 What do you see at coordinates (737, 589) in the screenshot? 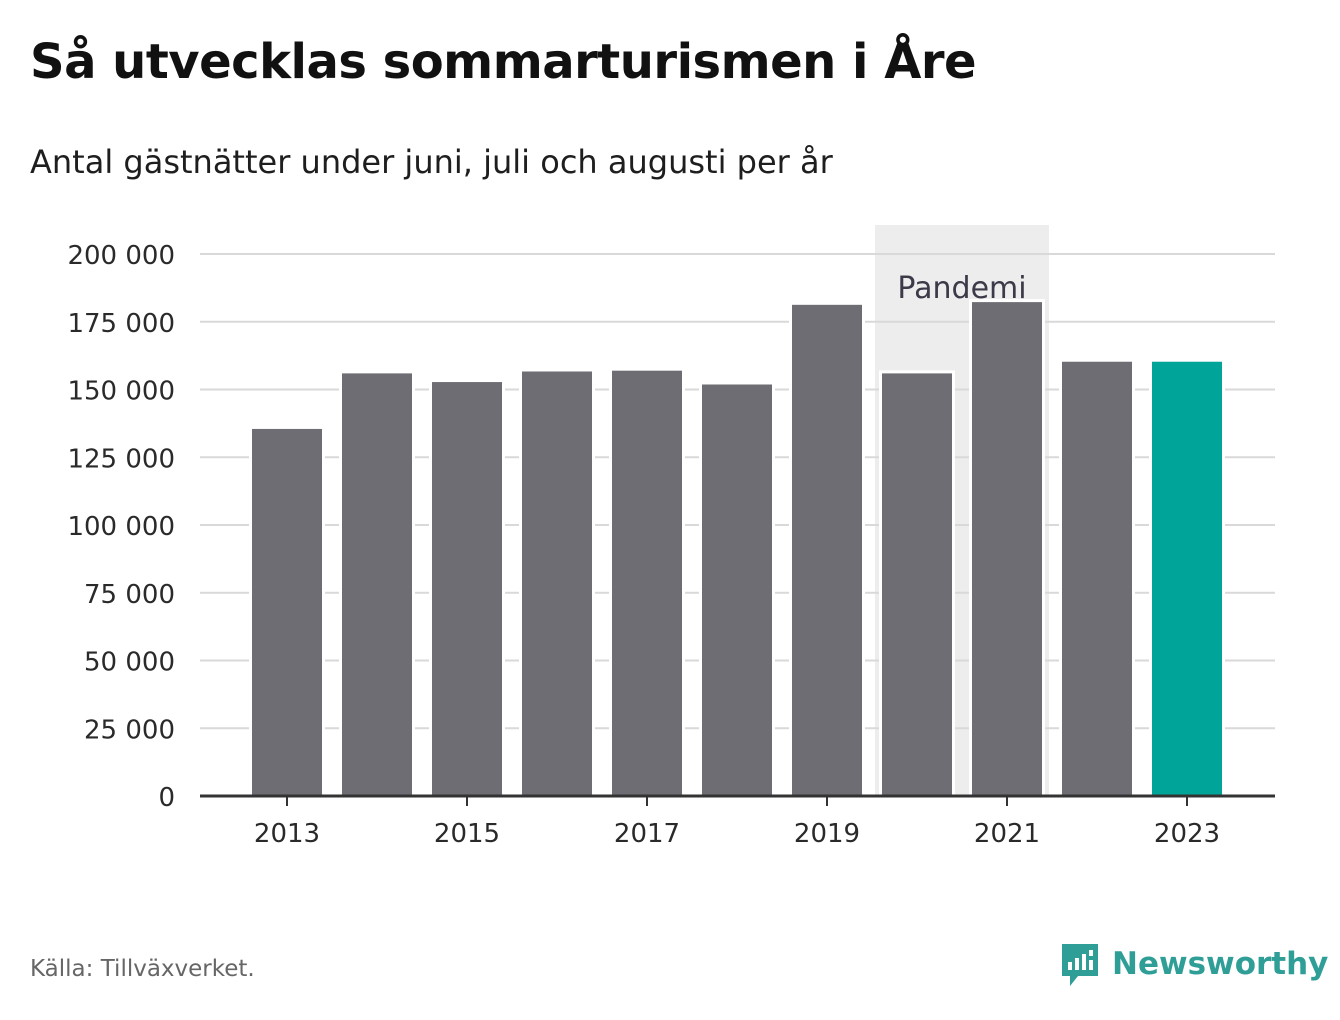
I see `bar-2018` at bounding box center [737, 589].